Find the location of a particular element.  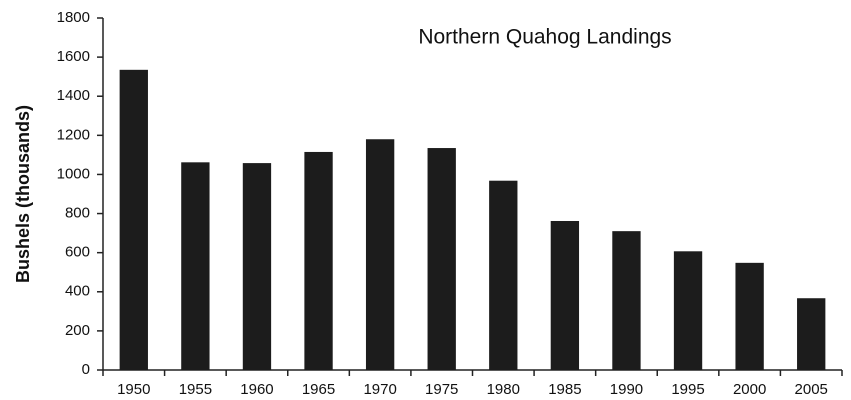

x-tick-label: 1960 is located at coordinates (256, 389).